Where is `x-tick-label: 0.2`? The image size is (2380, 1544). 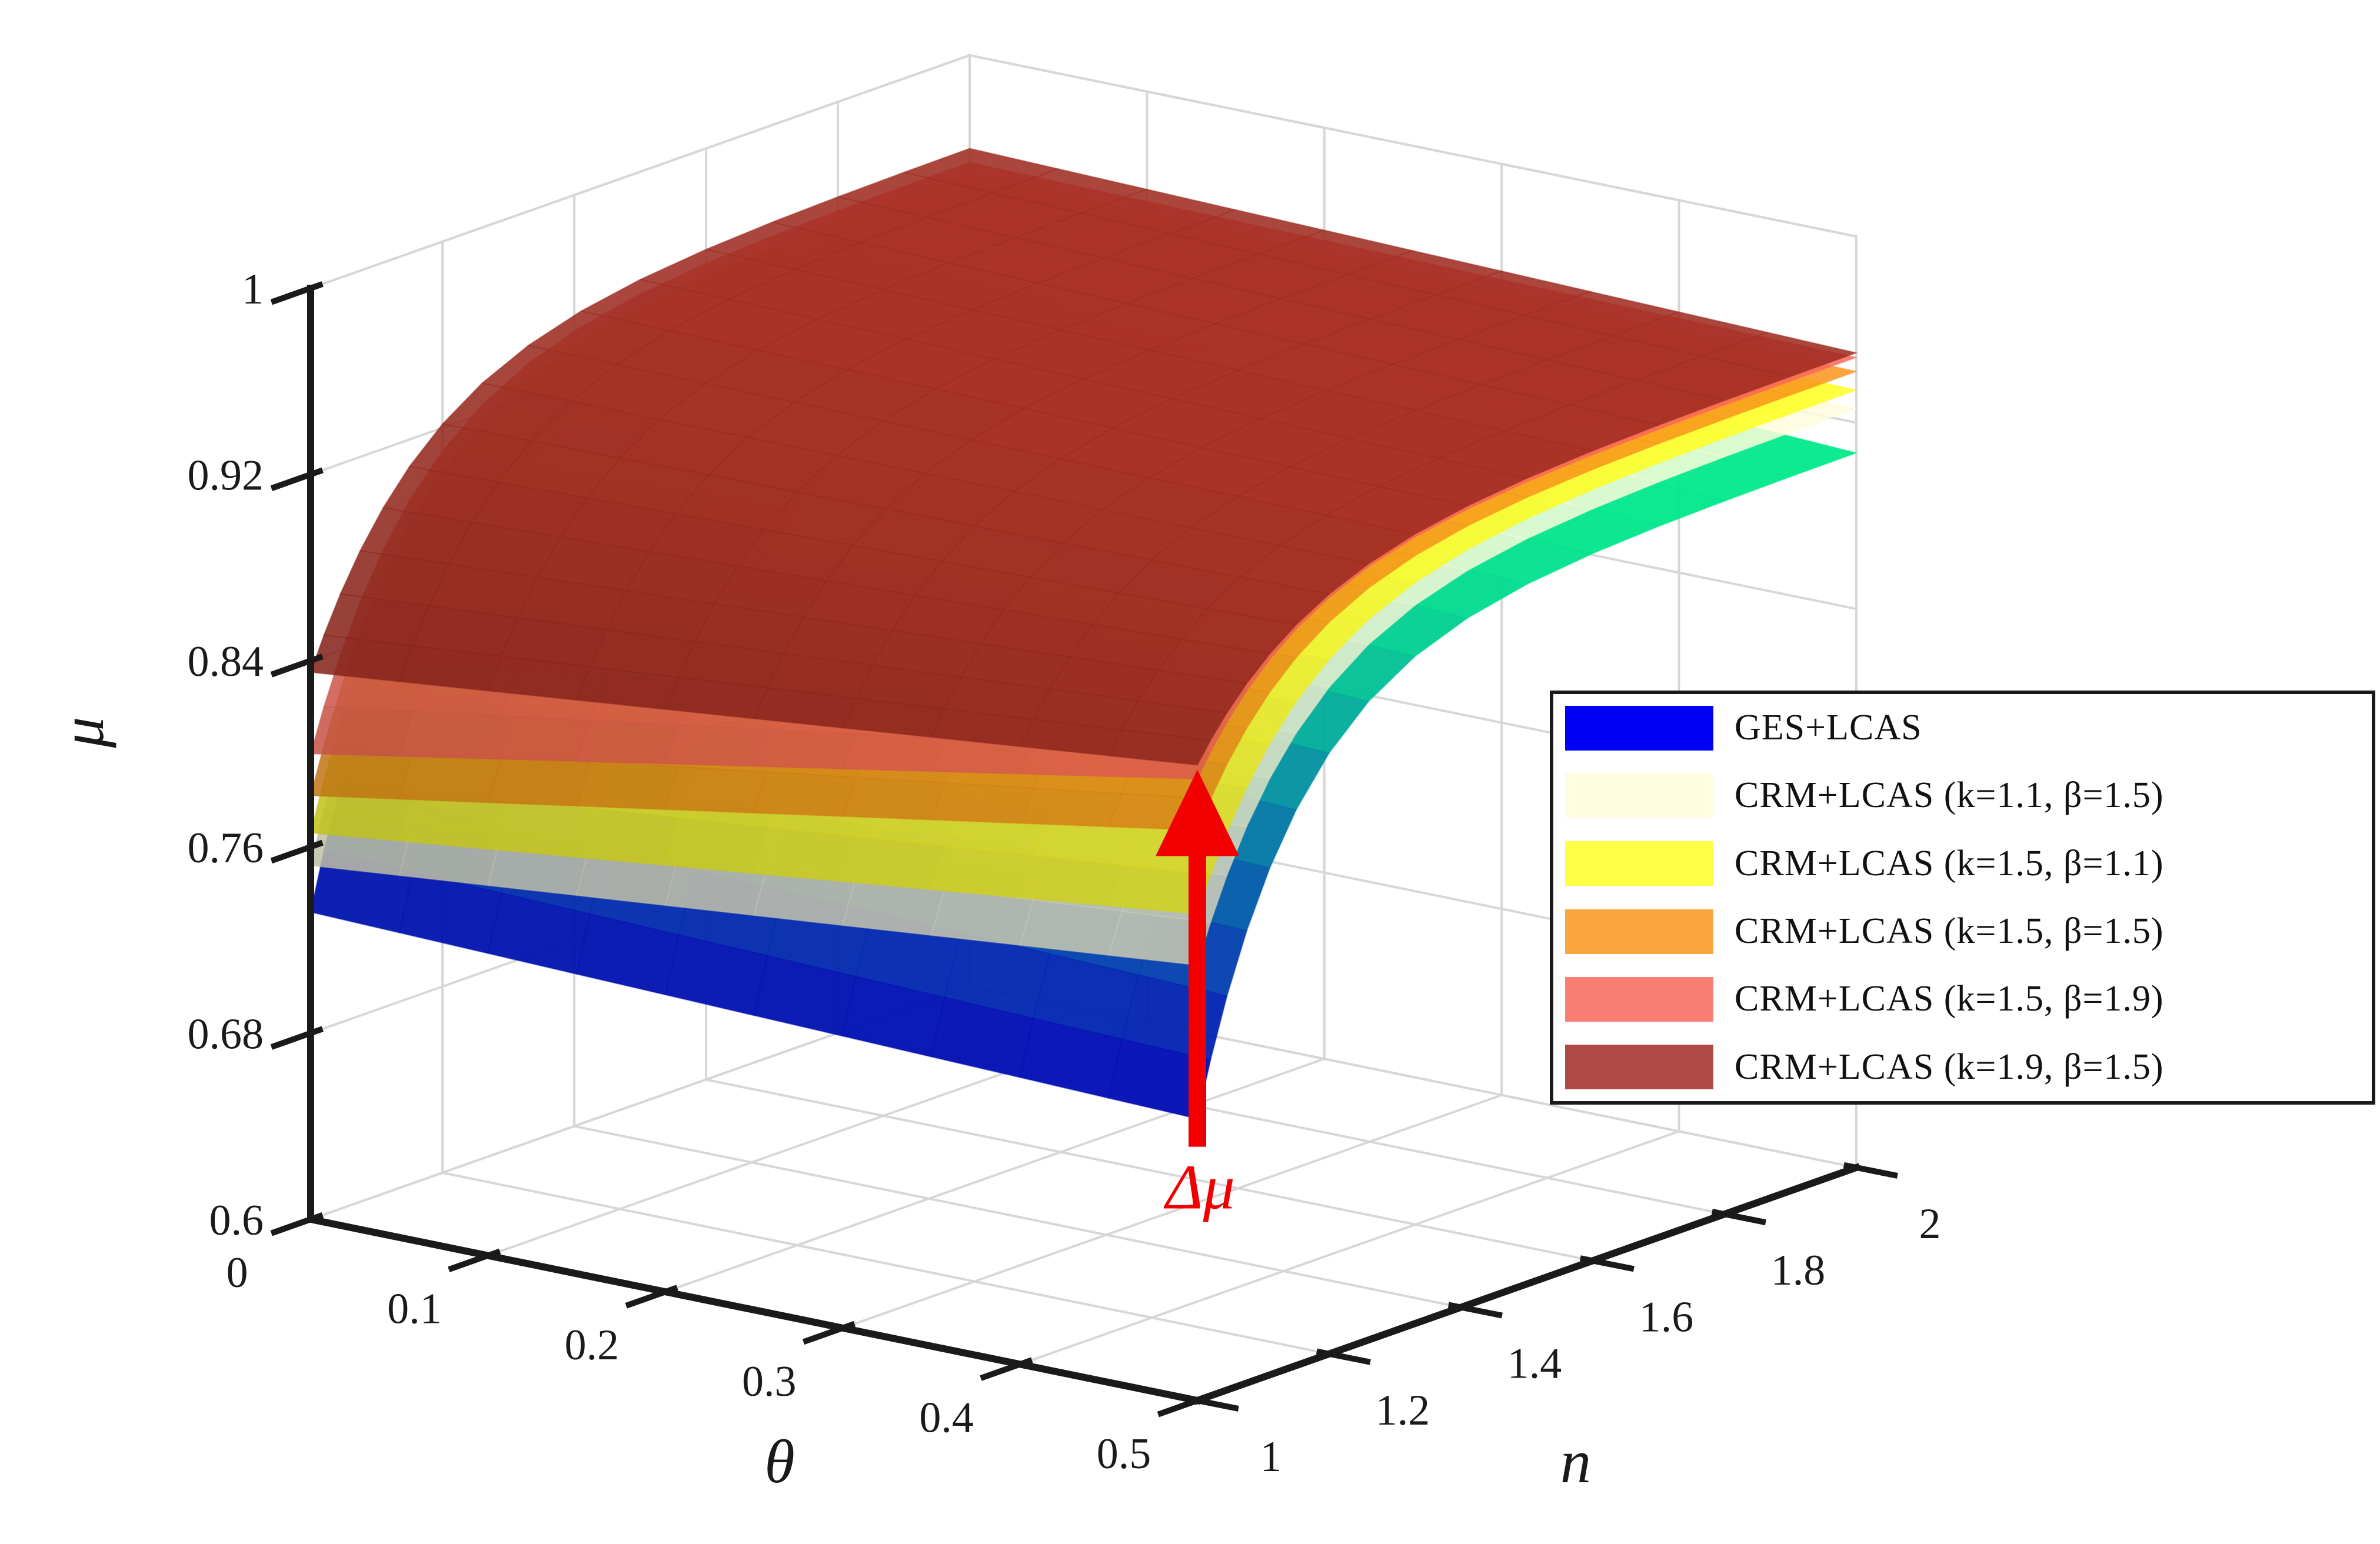
x-tick-label: 0.2 is located at coordinates (592, 1345).